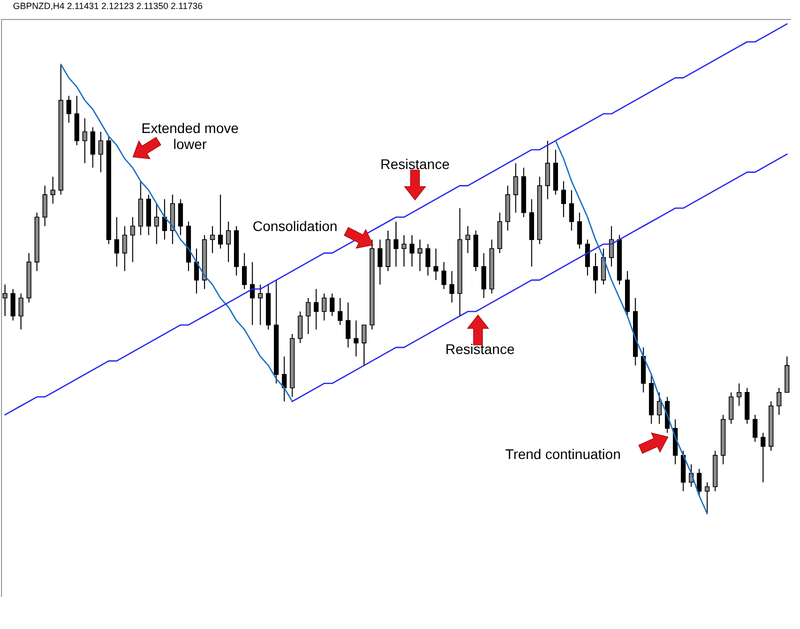 This screenshot has height=629, width=800. I want to click on annotation: Consolidation, so click(295, 226).